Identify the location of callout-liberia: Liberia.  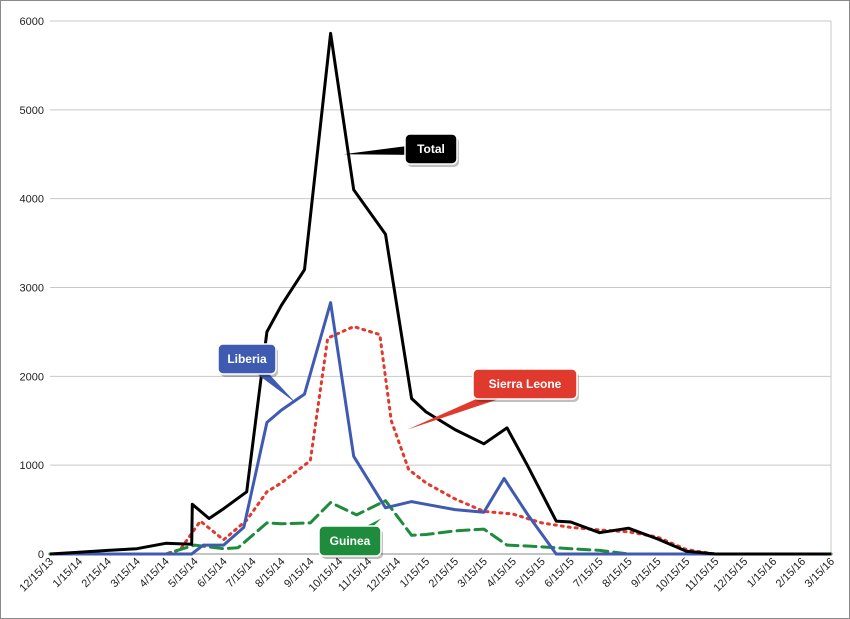
(256, 373).